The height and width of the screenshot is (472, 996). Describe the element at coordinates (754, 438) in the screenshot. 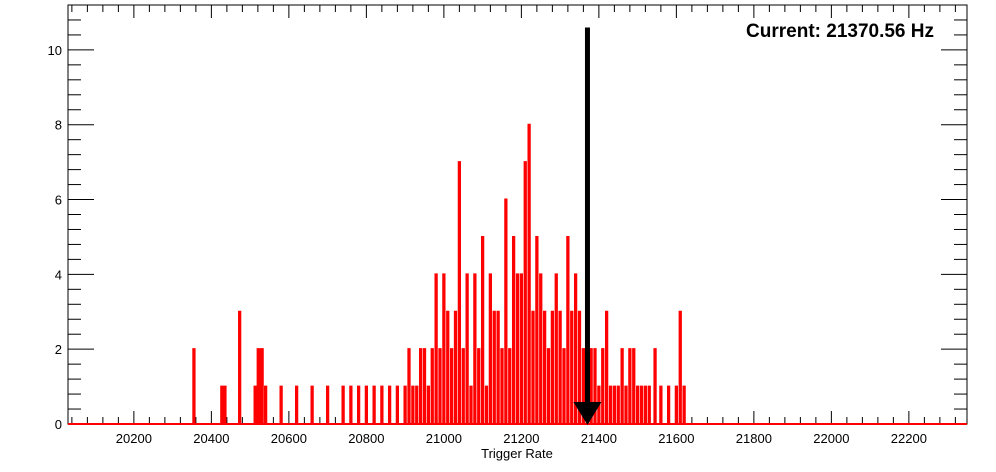

I see `x-tick-label: 21800` at that location.